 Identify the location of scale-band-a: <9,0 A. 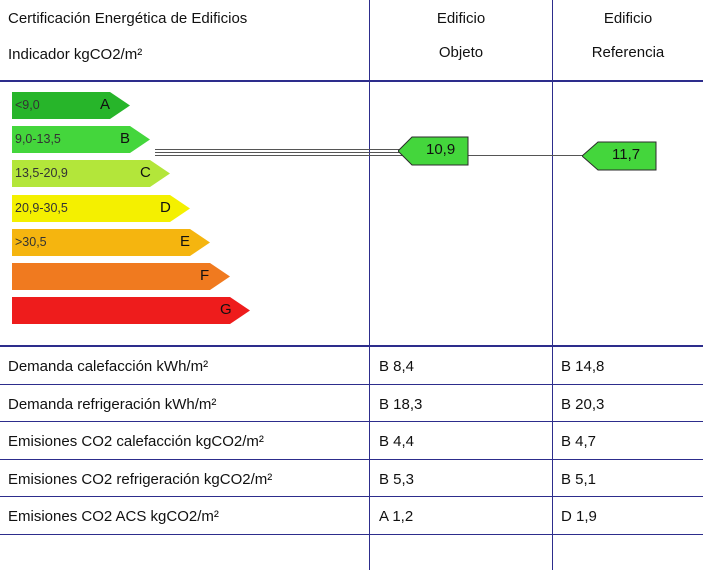
(71, 105).